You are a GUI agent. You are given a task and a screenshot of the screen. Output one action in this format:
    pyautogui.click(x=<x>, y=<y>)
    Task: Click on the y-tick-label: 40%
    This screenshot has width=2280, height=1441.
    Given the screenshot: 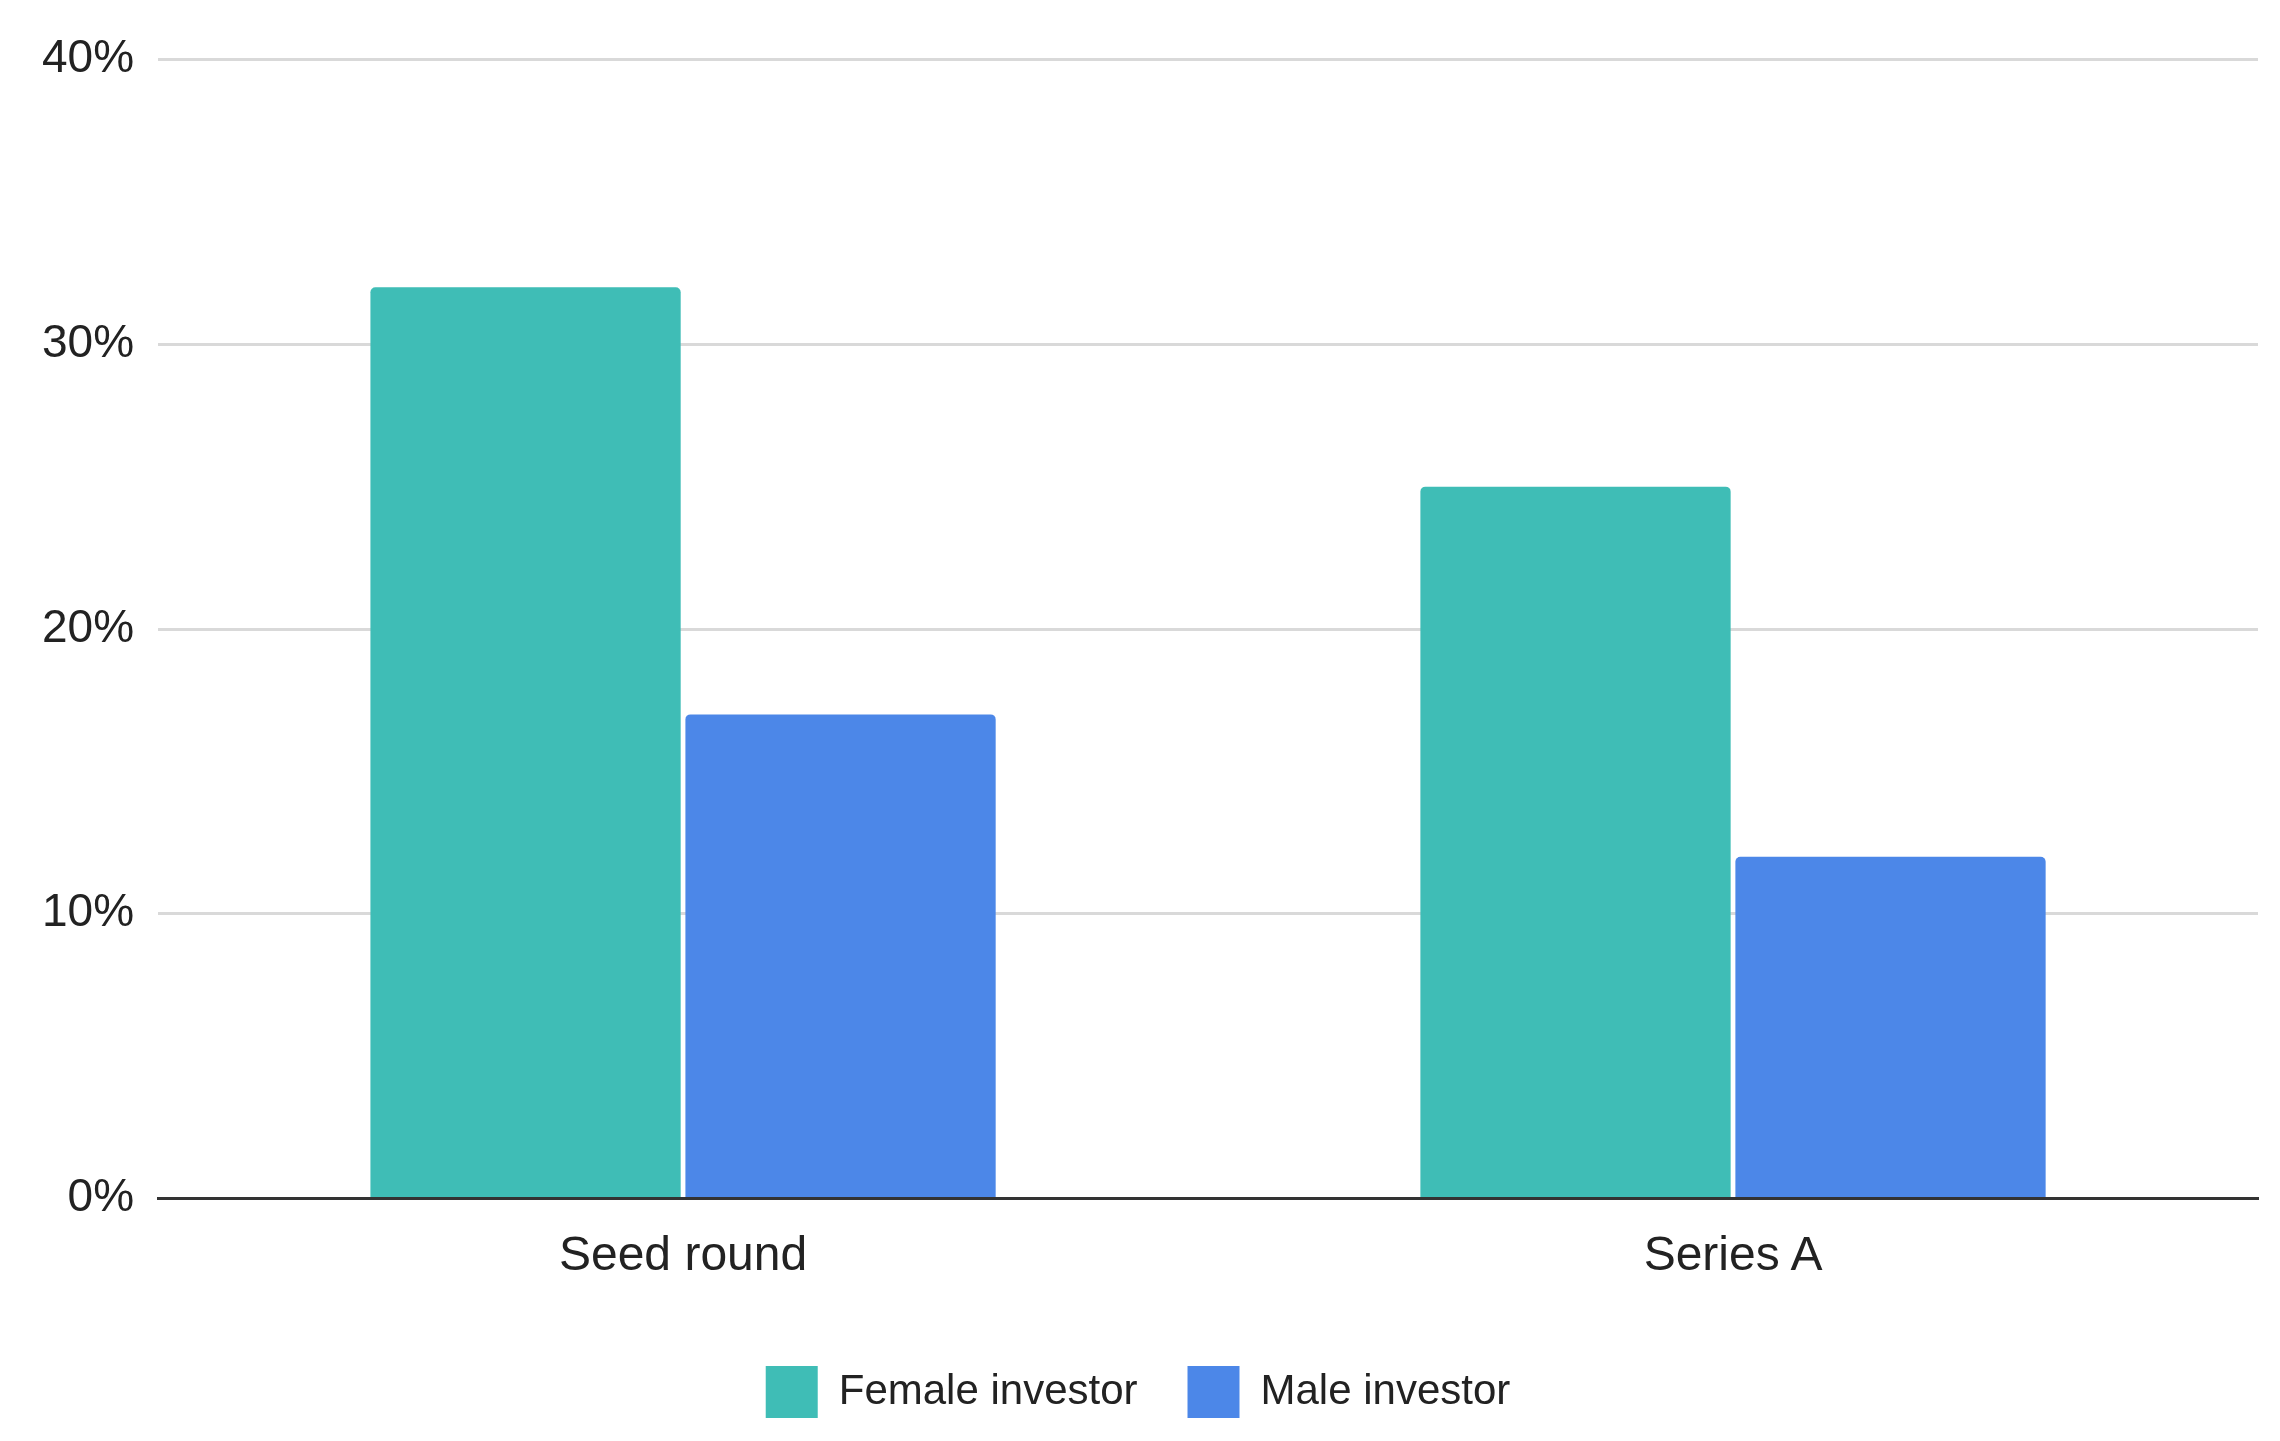 What is the action you would take?
    pyautogui.click(x=88, y=56)
    